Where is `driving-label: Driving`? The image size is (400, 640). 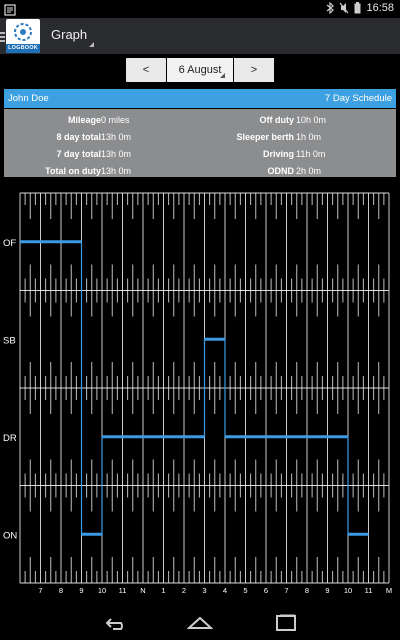 driving-label: Driving is located at coordinates (278, 154).